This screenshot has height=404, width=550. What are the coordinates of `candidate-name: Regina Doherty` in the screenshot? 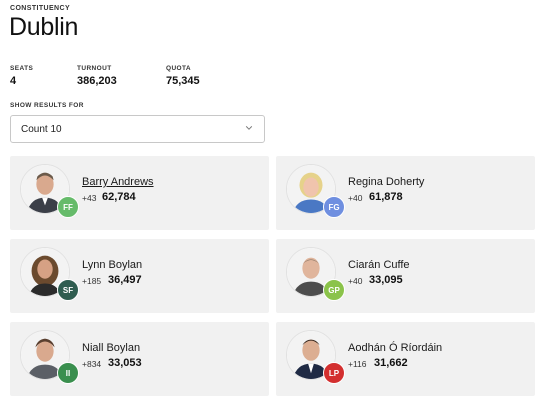 It's located at (386, 182).